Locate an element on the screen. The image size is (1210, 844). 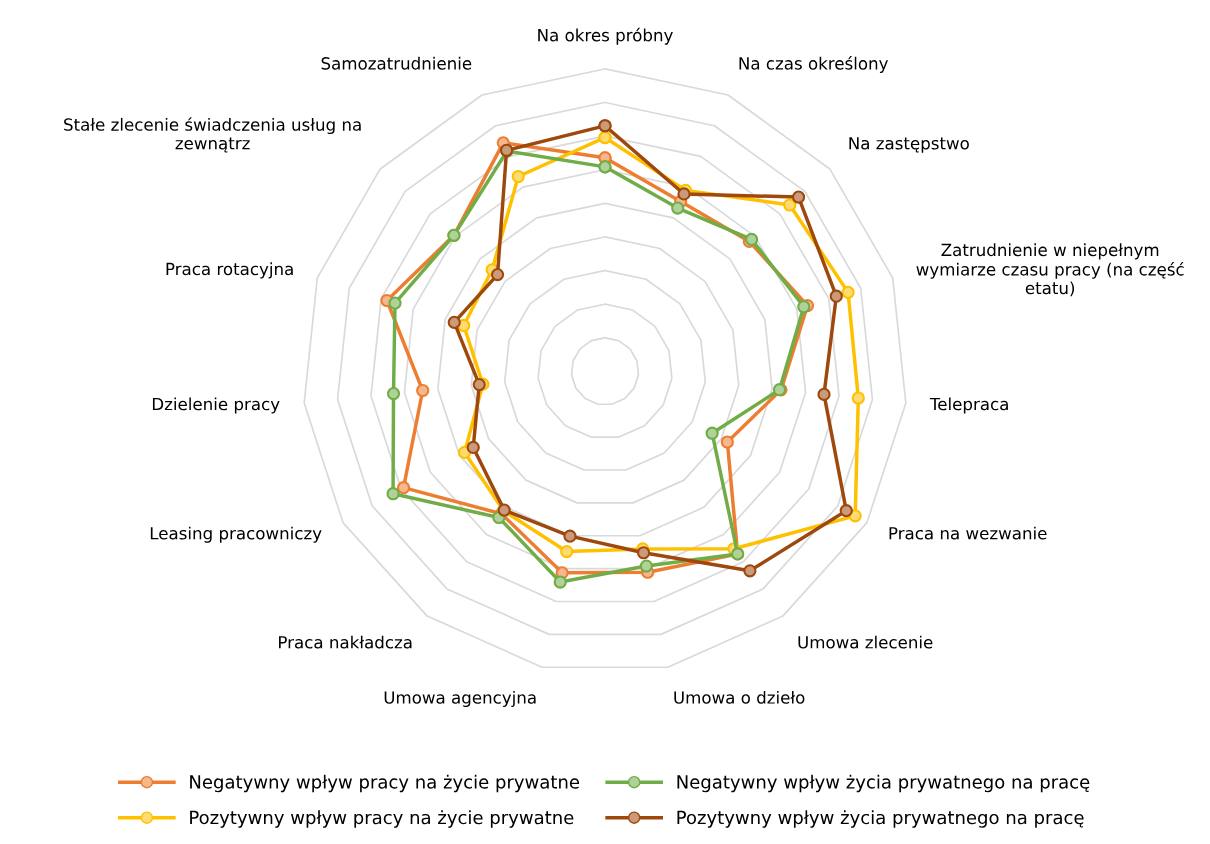
spoke-label: Praca rotacyjna is located at coordinates (229, 270).